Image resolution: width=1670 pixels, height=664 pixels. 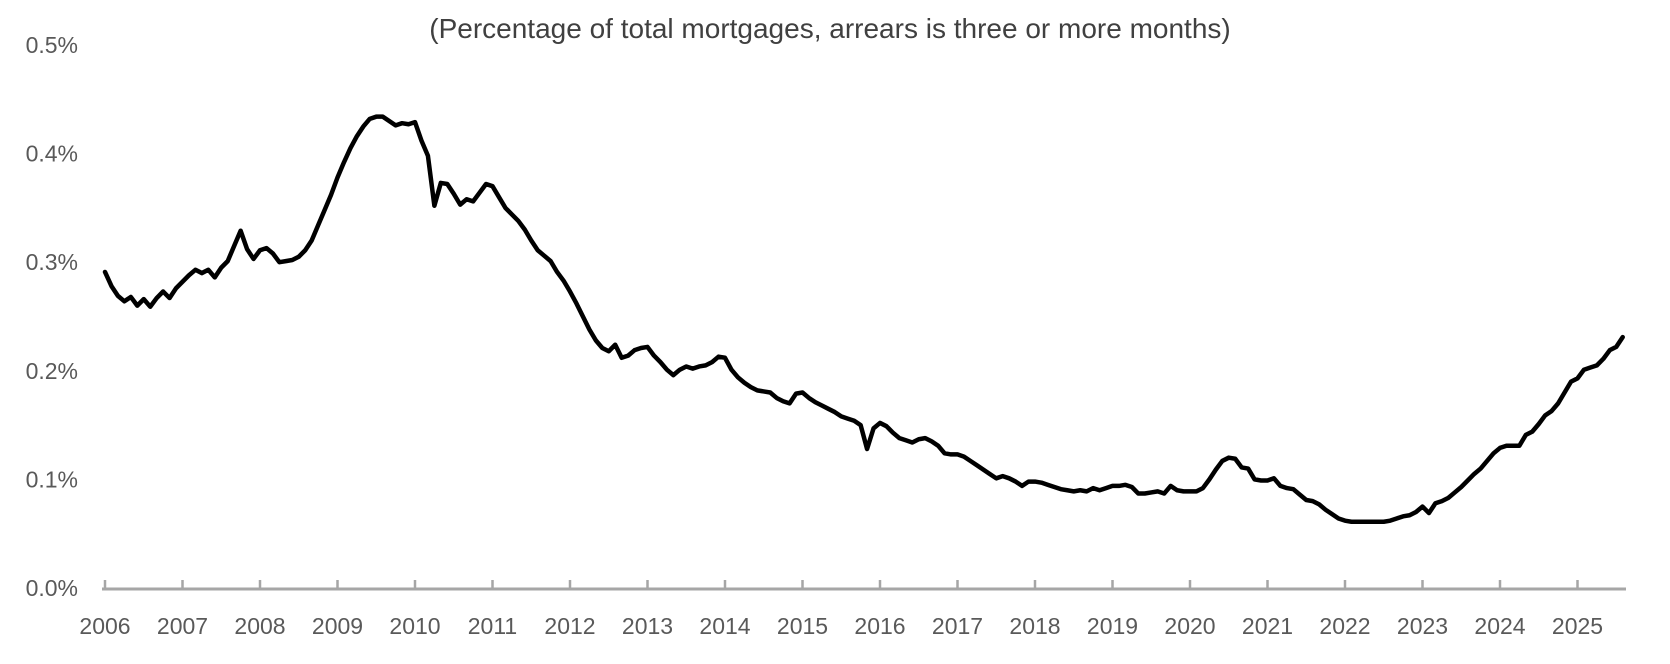 I want to click on y-axis-tick-label: 0.4%, so click(x=52, y=154).